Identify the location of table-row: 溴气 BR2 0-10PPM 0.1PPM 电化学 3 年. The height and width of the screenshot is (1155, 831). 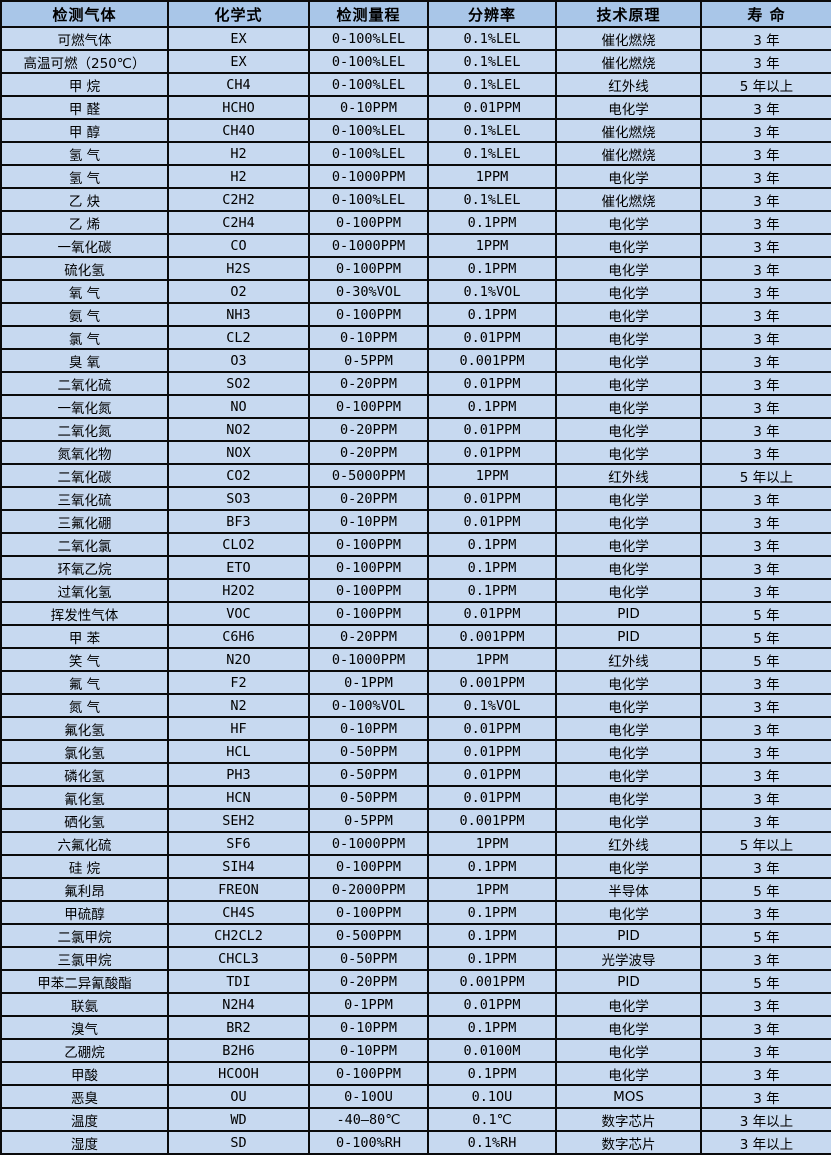
(415, 1027).